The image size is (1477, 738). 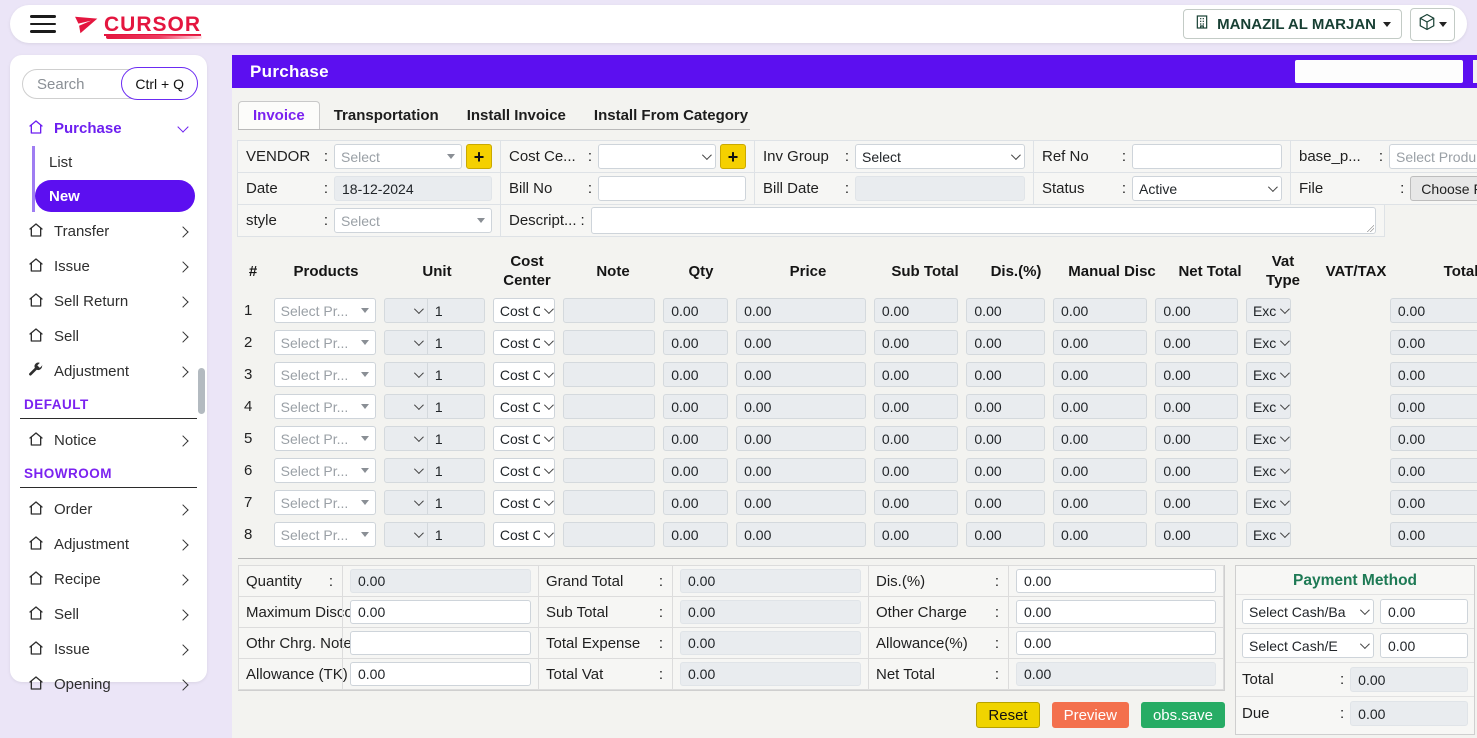 What do you see at coordinates (1424, 645) in the screenshot?
I see `payment-amount-input-2: 0.00` at bounding box center [1424, 645].